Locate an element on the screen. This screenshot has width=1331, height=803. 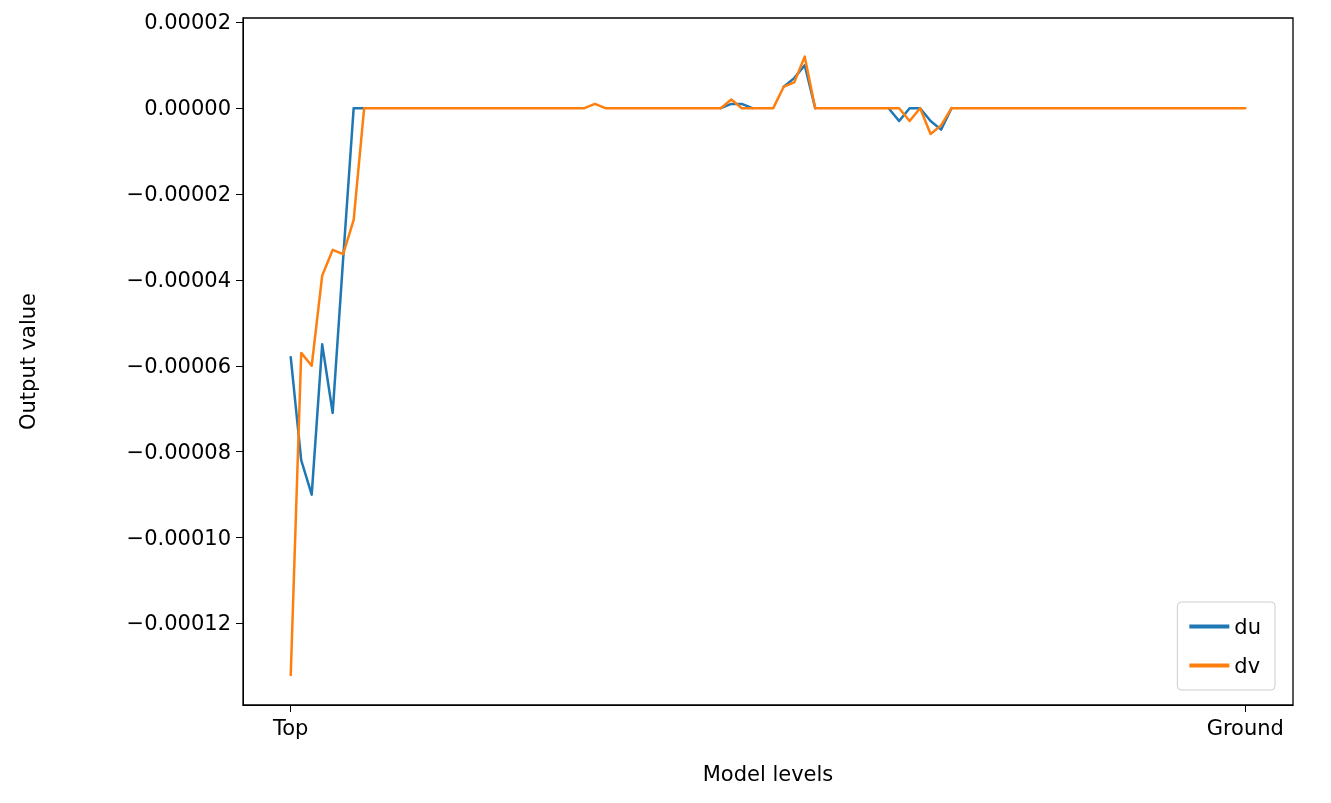
y-tick-label: −0.00002 is located at coordinates (178, 194).